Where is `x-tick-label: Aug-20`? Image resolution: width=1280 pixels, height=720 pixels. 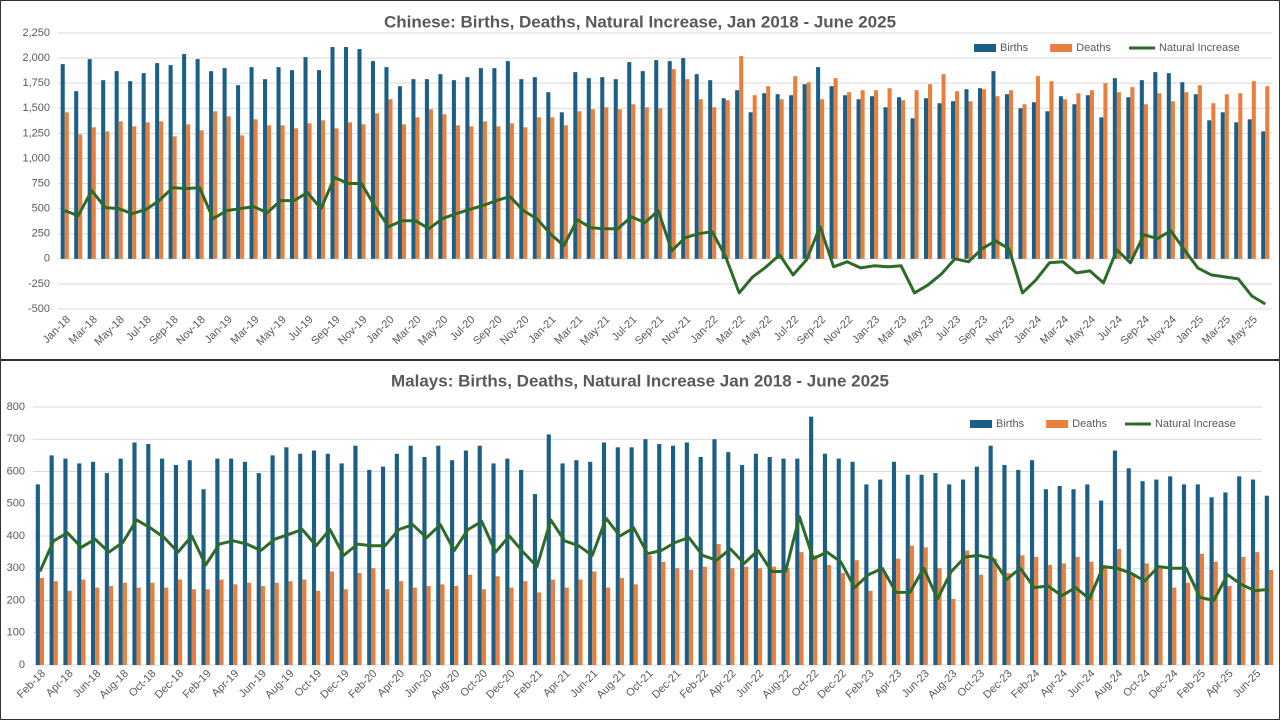 x-tick-label: Aug-20 is located at coordinates (446, 685).